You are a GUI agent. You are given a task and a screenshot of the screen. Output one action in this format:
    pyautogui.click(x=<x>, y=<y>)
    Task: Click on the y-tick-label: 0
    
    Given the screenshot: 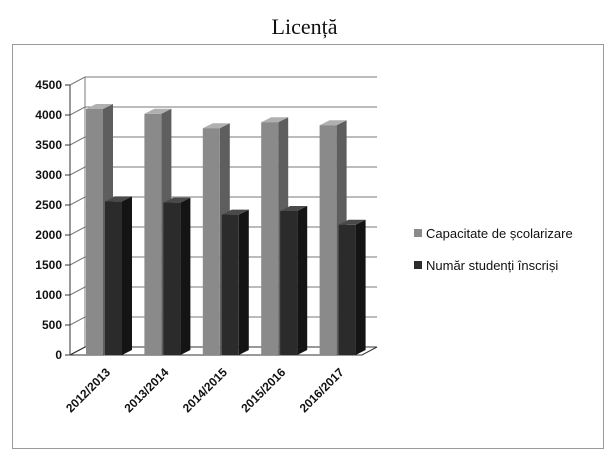 What is the action you would take?
    pyautogui.click(x=58, y=355)
    